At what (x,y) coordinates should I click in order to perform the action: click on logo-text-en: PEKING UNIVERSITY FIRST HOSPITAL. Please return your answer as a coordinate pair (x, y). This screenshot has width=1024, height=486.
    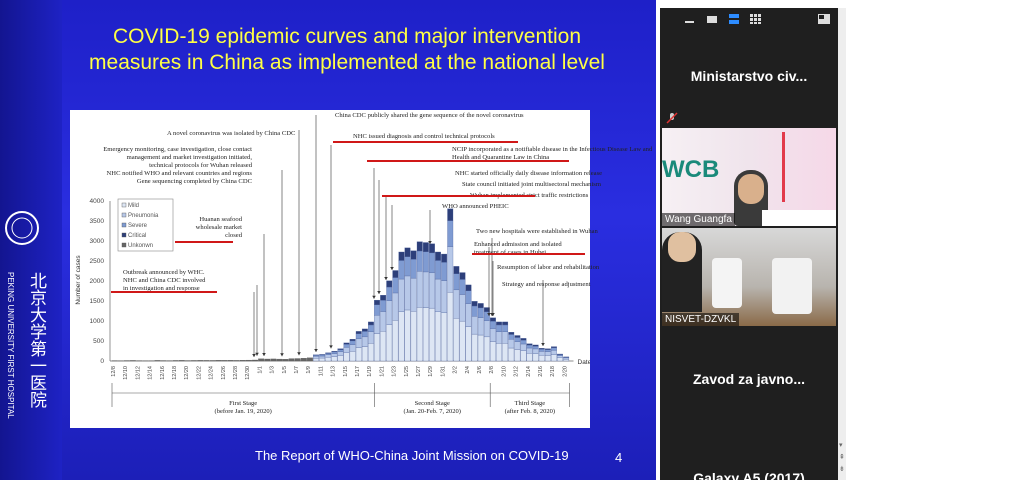
    Looking at the image, I should click on (10, 345).